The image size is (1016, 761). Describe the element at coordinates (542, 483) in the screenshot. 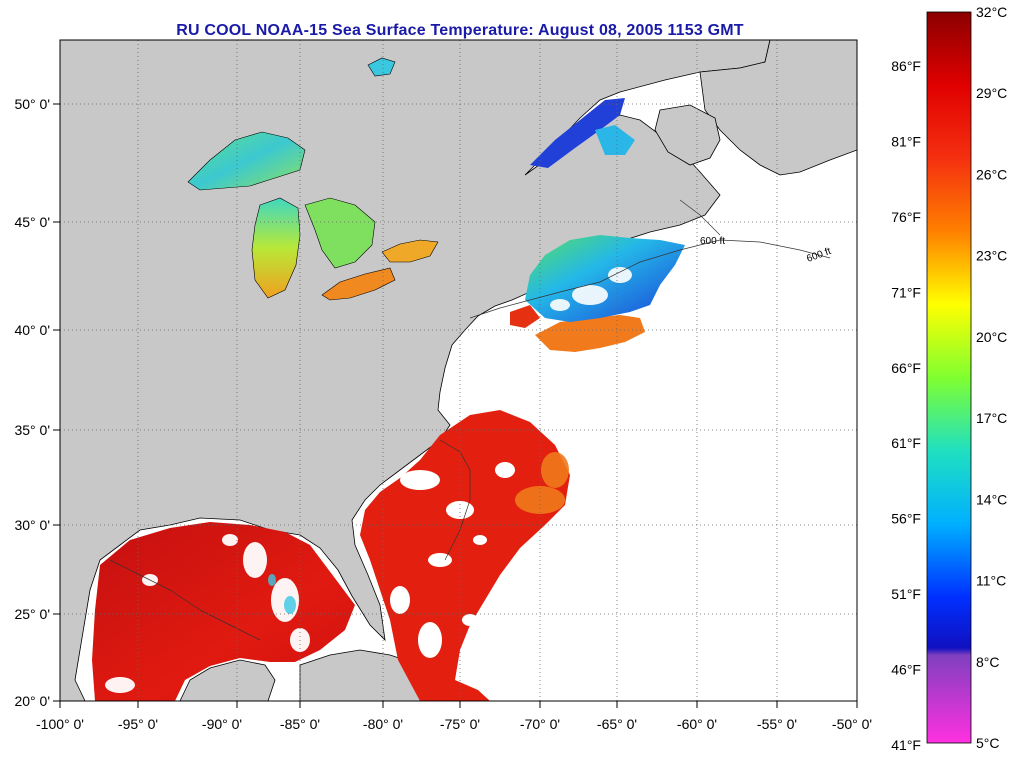

I see `atlantic-orange-edge` at that location.